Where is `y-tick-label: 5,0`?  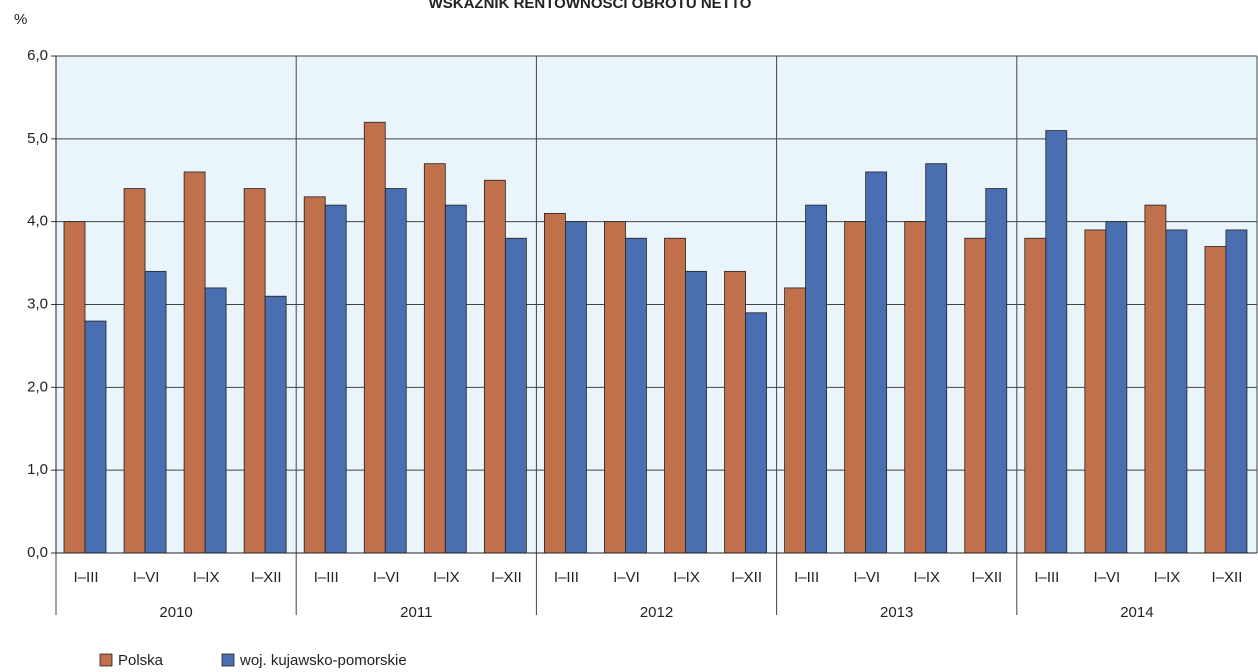 y-tick-label: 5,0 is located at coordinates (37, 138).